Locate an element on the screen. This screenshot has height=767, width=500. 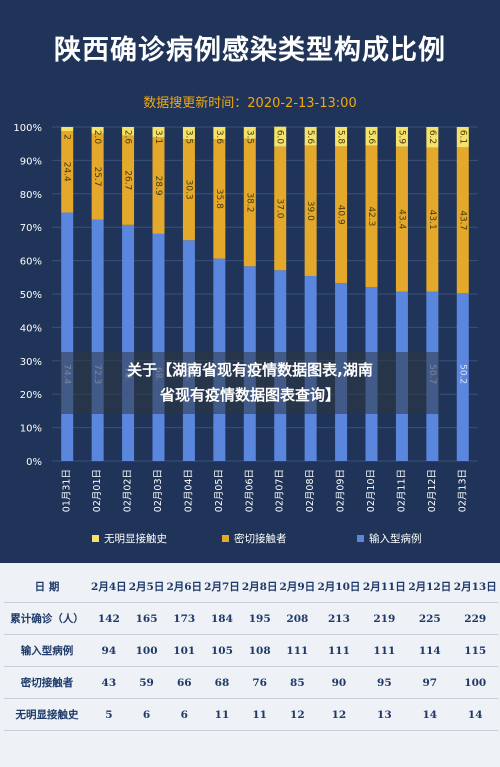
data-label: 6.2 is located at coordinates (432, 137).